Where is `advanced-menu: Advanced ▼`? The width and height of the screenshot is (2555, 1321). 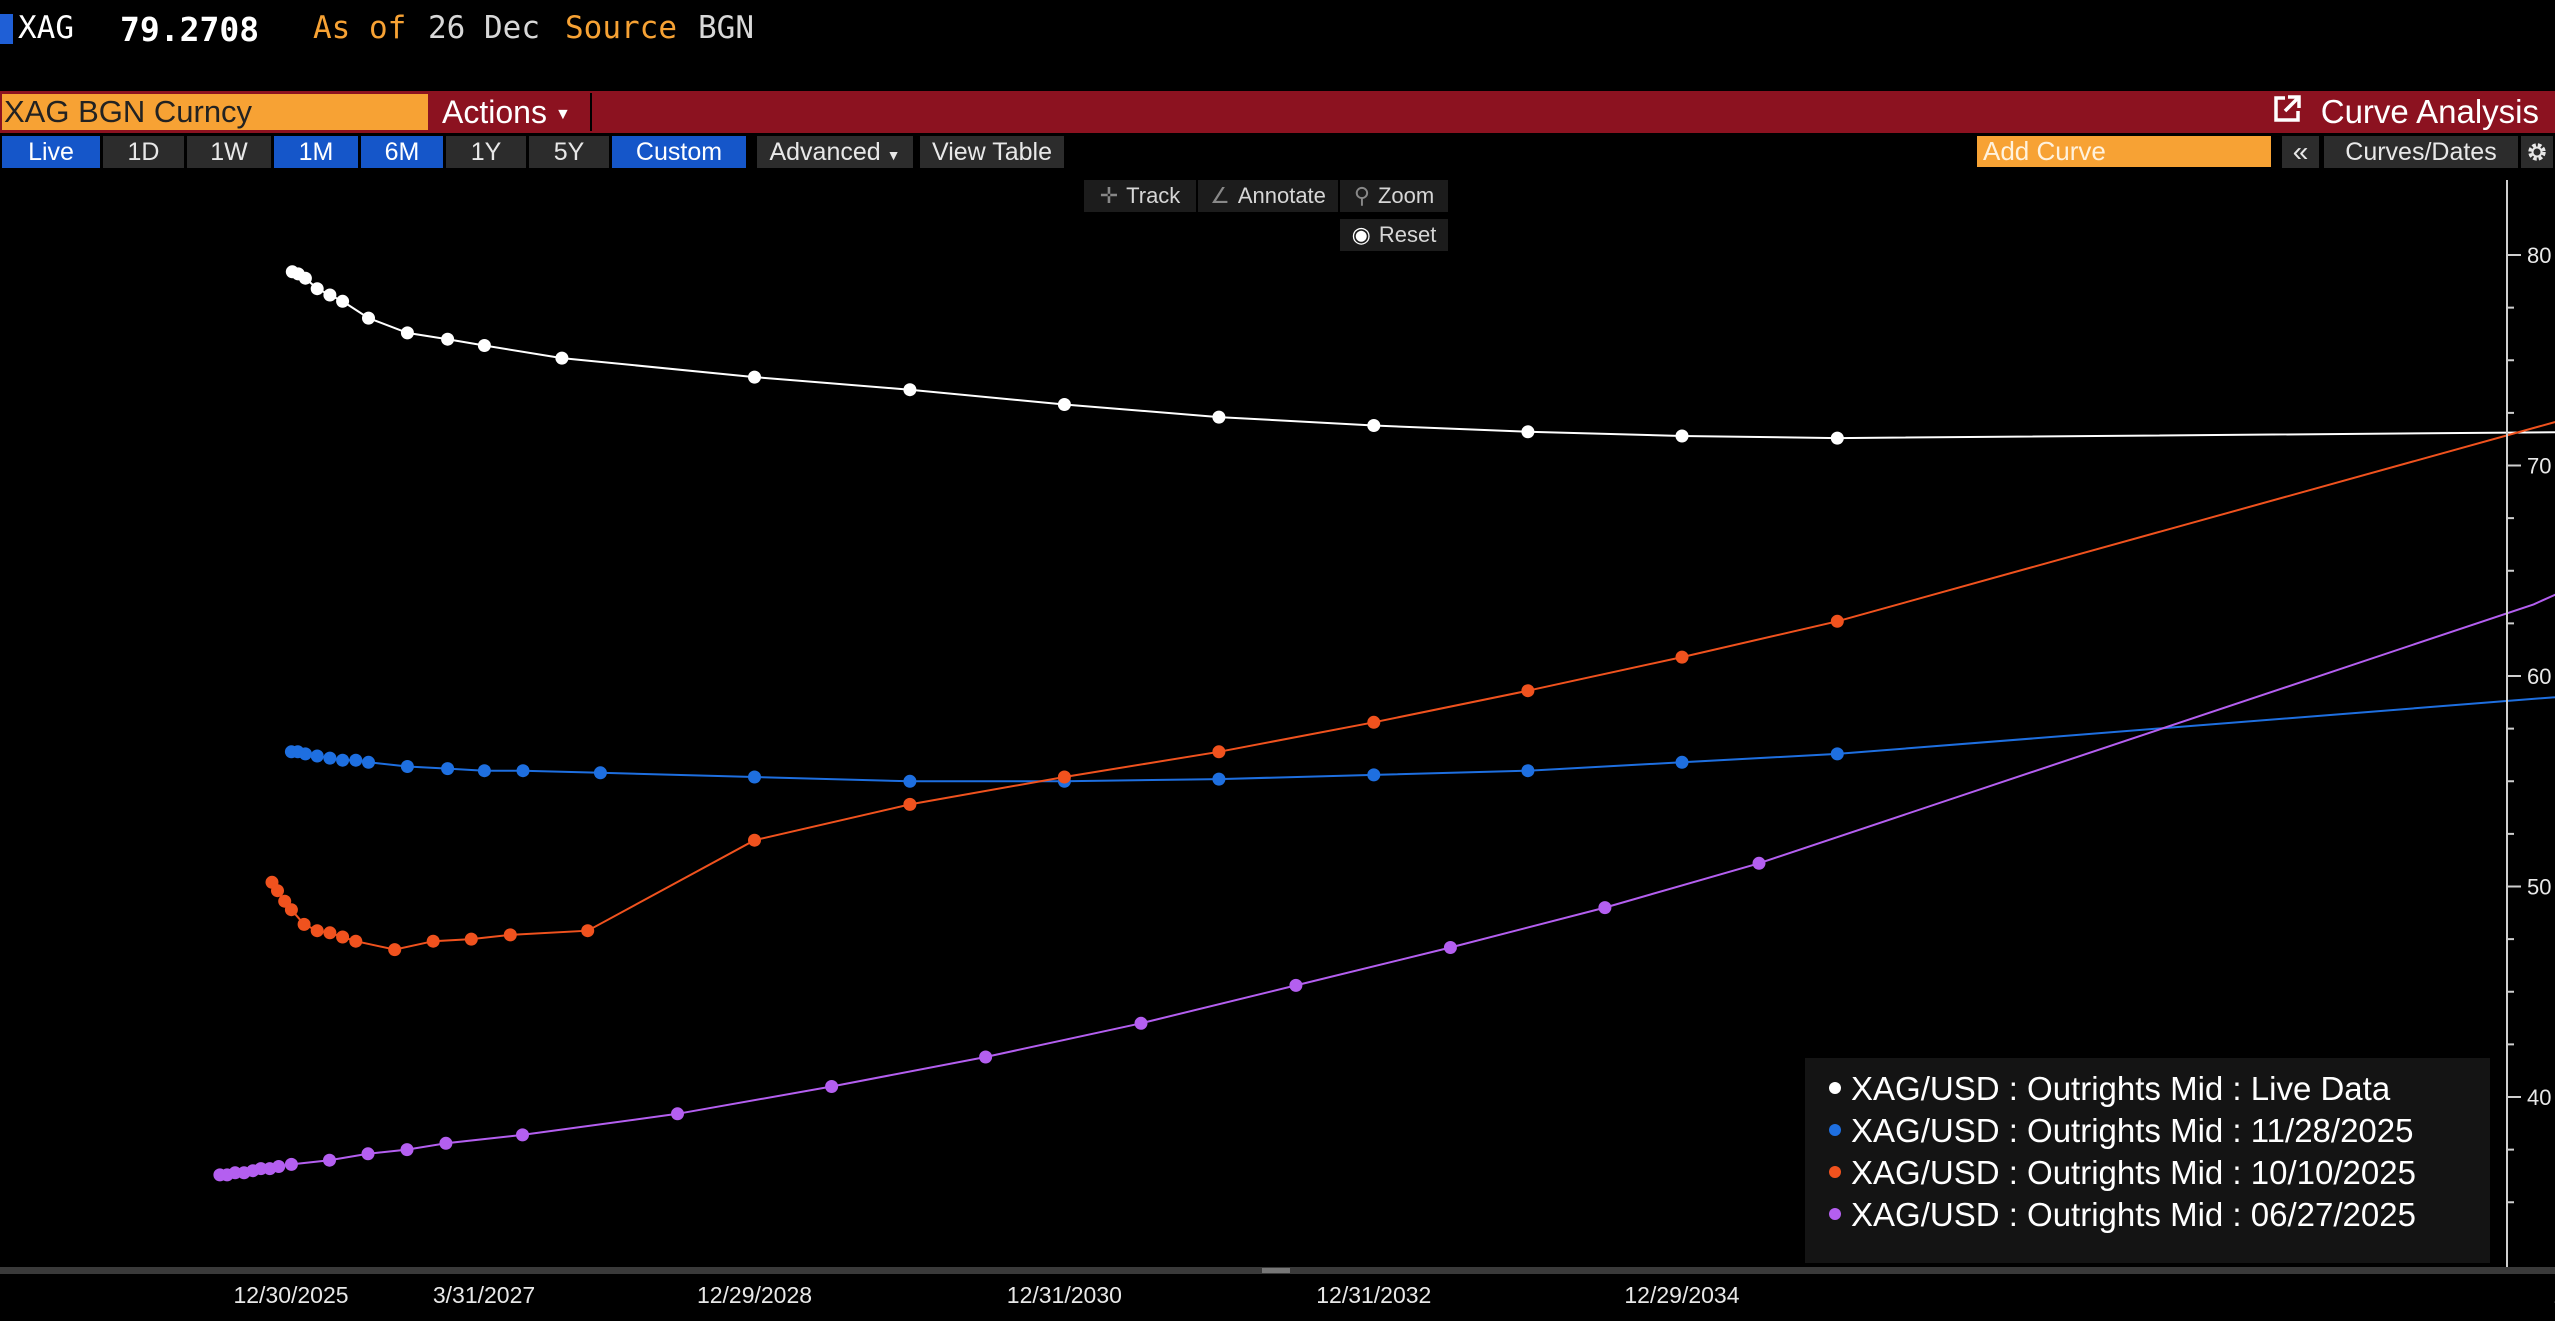 advanced-menu: Advanced ▼ is located at coordinates (835, 152).